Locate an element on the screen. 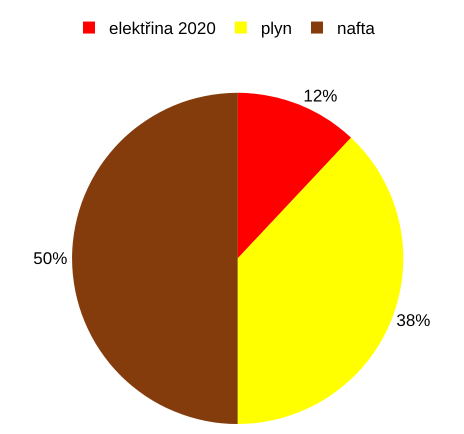 The height and width of the screenshot is (434, 464). data-label: 50% is located at coordinates (50, 258).